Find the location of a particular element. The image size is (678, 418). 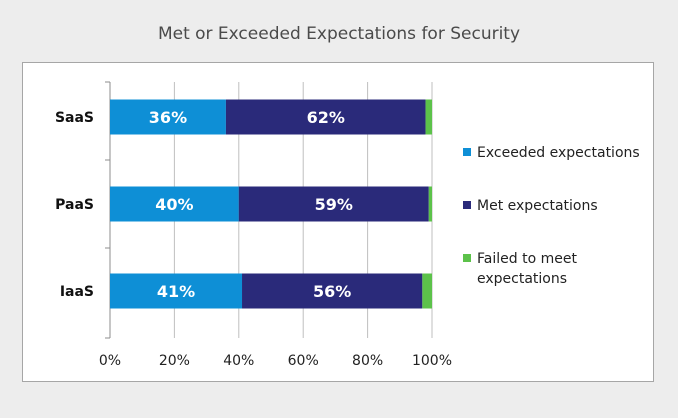

legend-item: Failed to meet expectations is located at coordinates (560, 269).